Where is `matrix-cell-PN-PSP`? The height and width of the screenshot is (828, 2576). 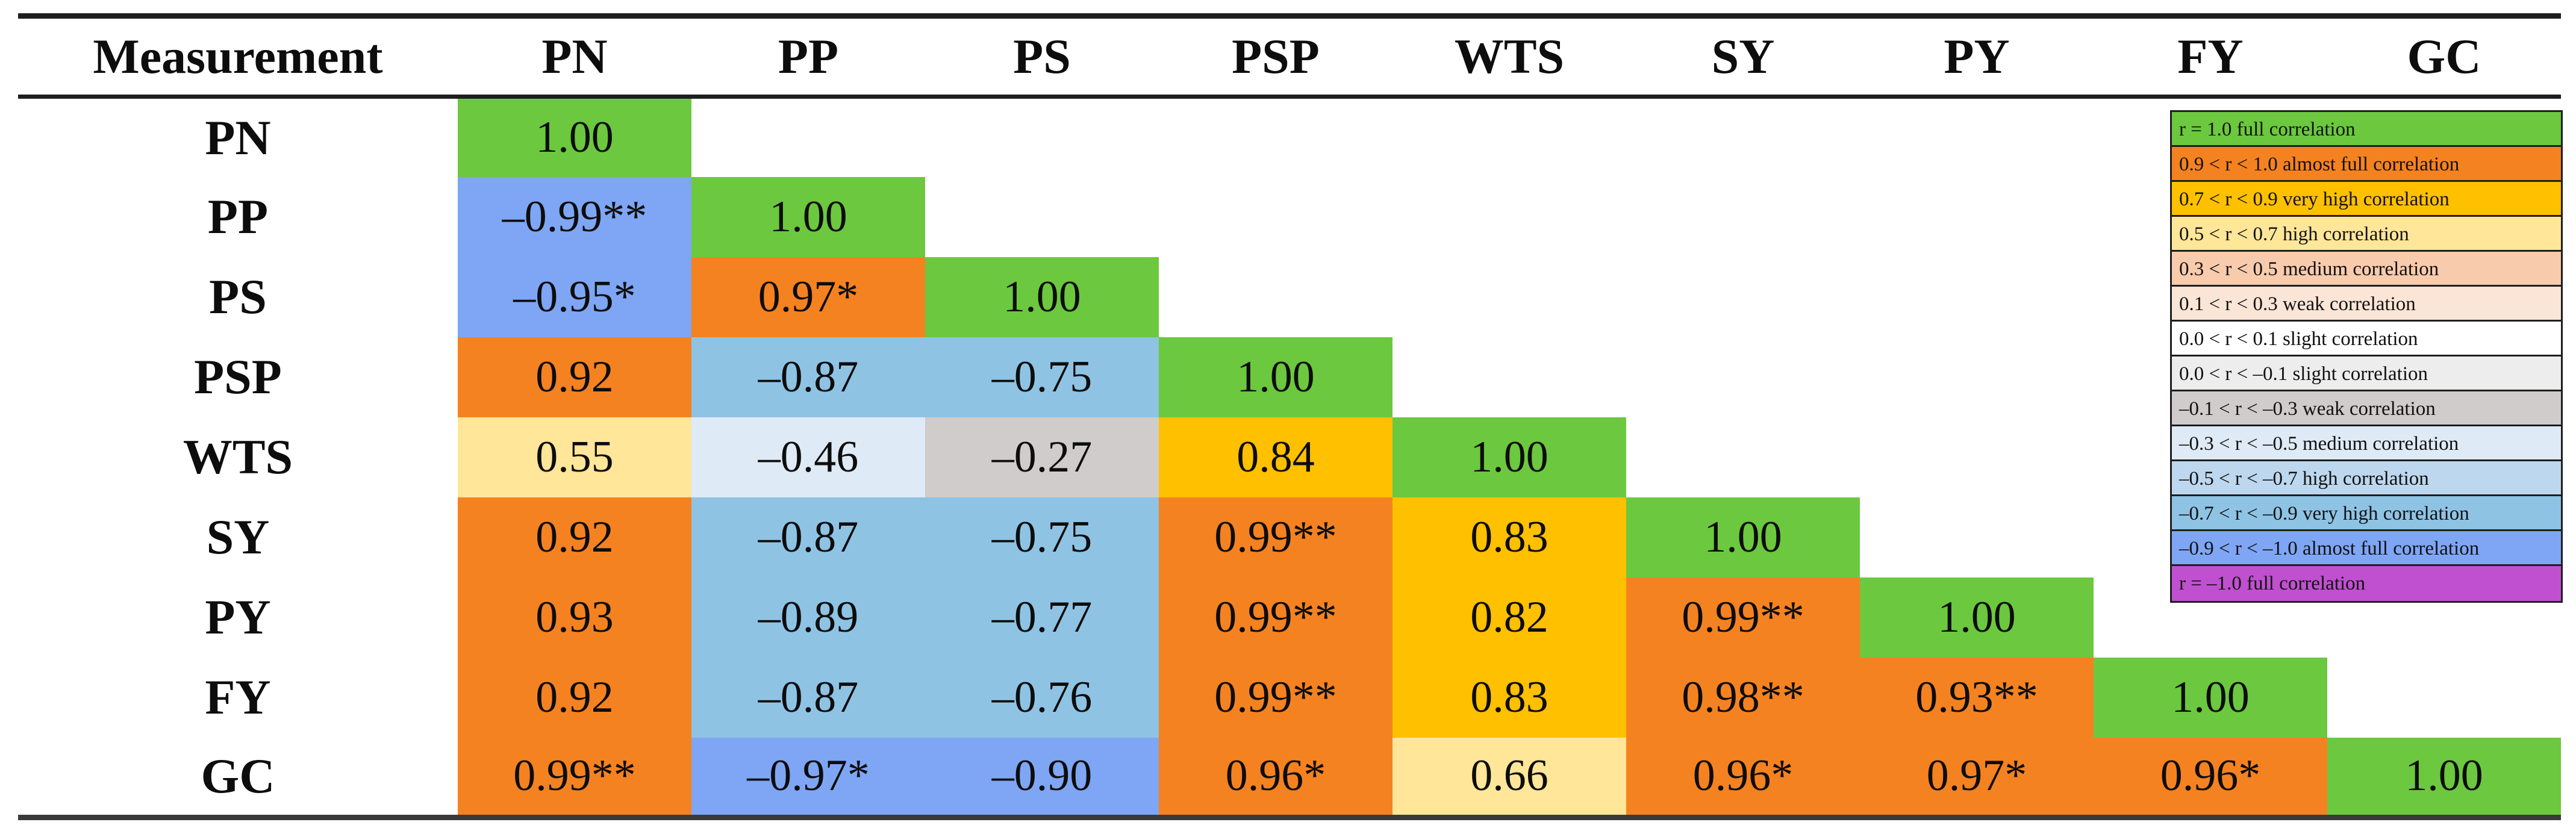 matrix-cell-PN-PSP is located at coordinates (1275, 136).